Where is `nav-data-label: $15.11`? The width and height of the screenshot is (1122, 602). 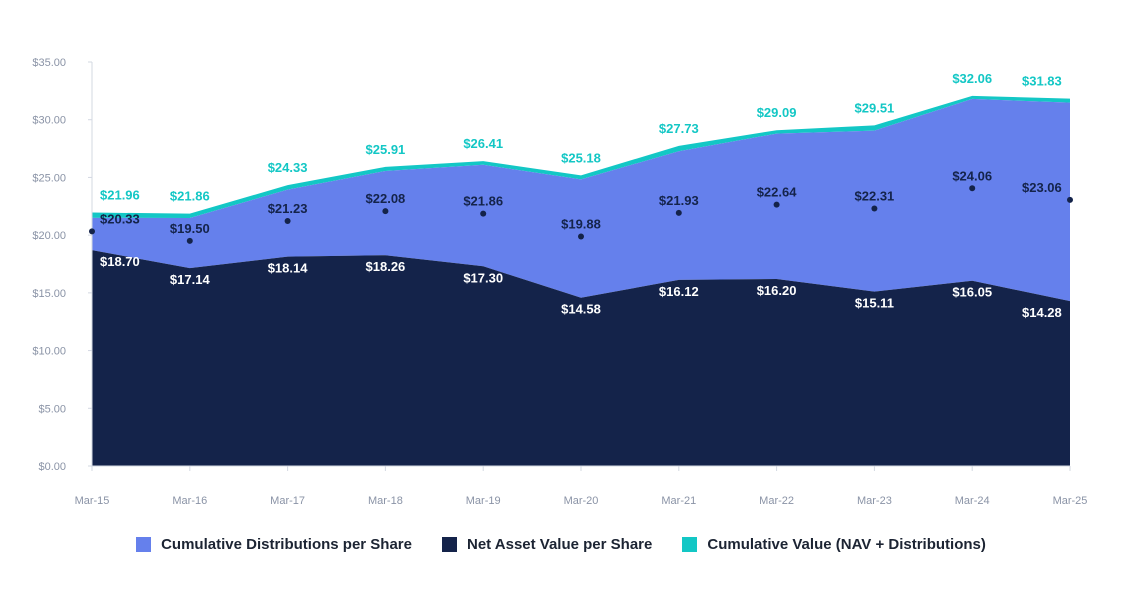 nav-data-label: $15.11 is located at coordinates (874, 303).